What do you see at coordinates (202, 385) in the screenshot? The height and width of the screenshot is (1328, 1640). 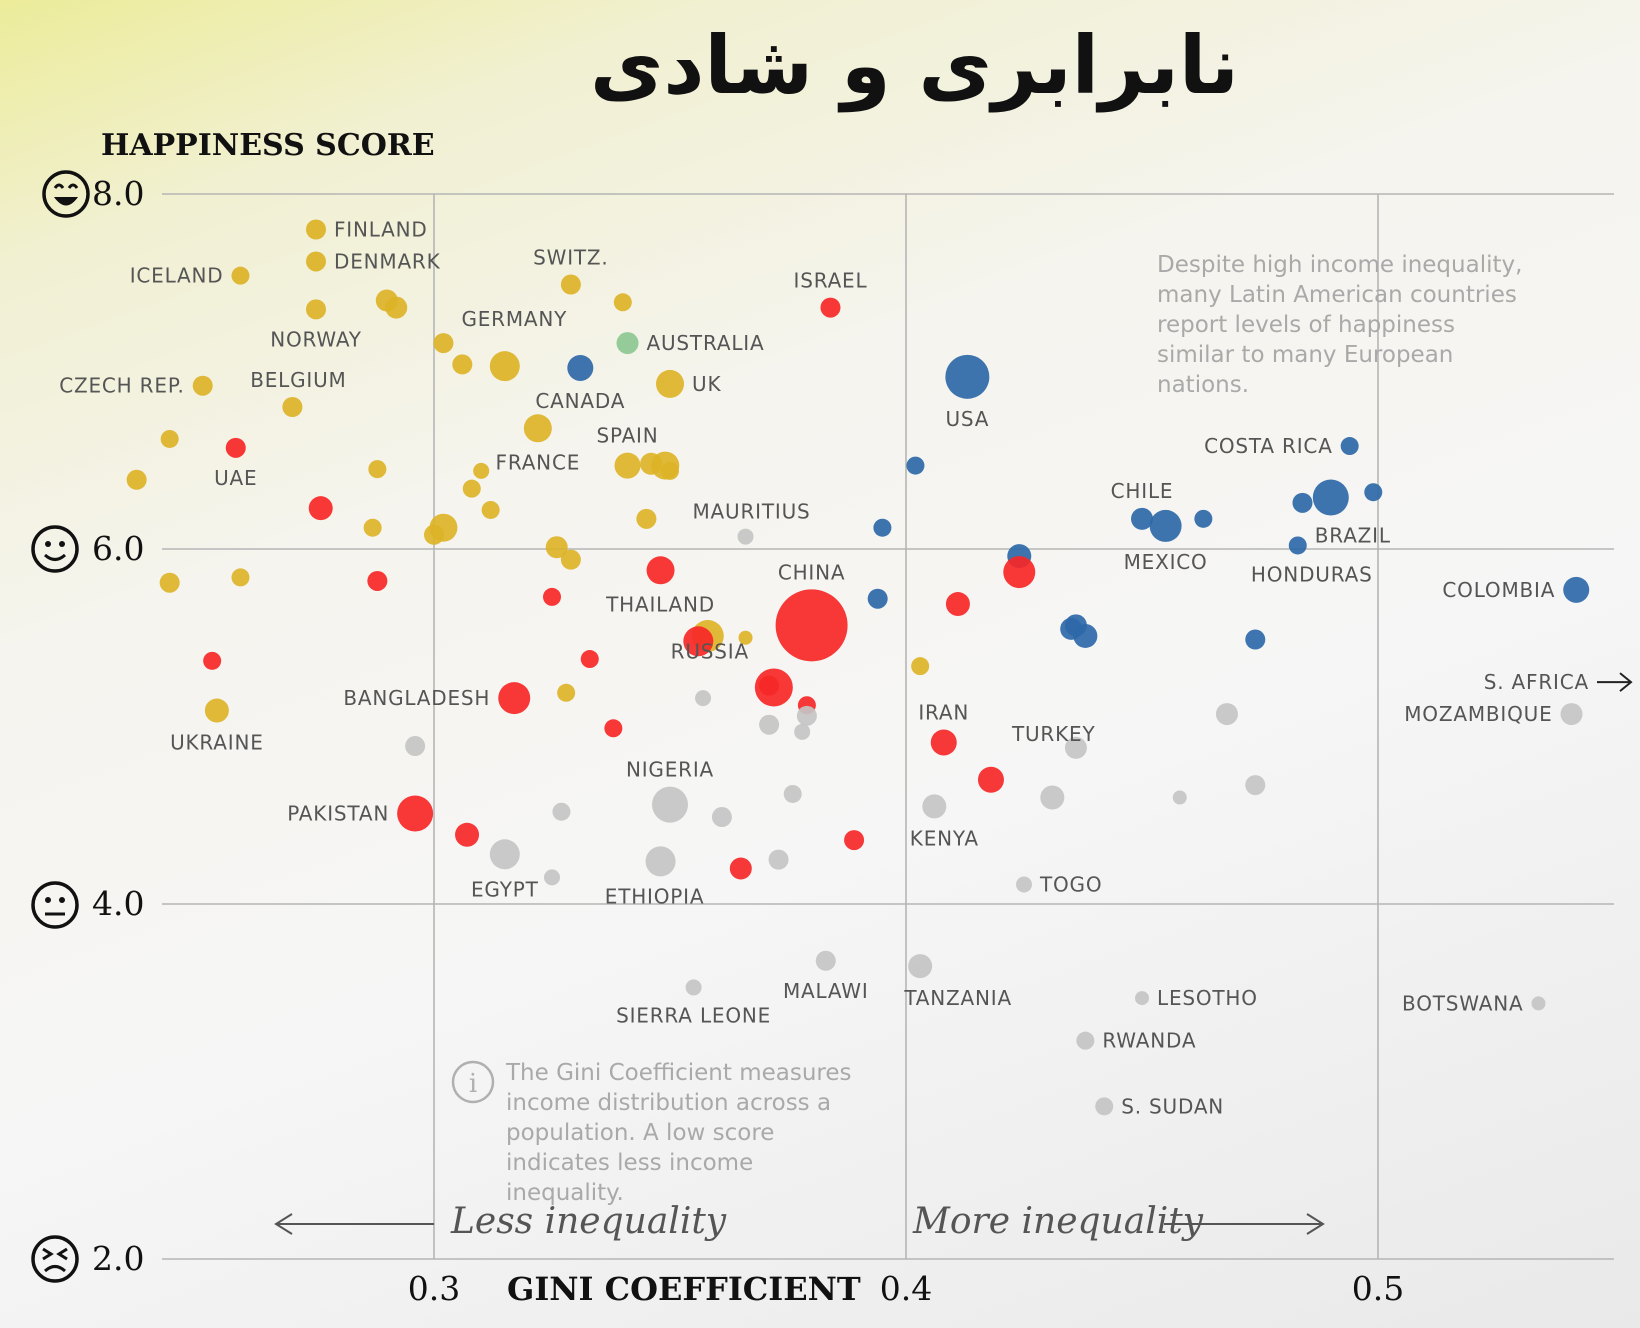 I see `point-czech-rep` at bounding box center [202, 385].